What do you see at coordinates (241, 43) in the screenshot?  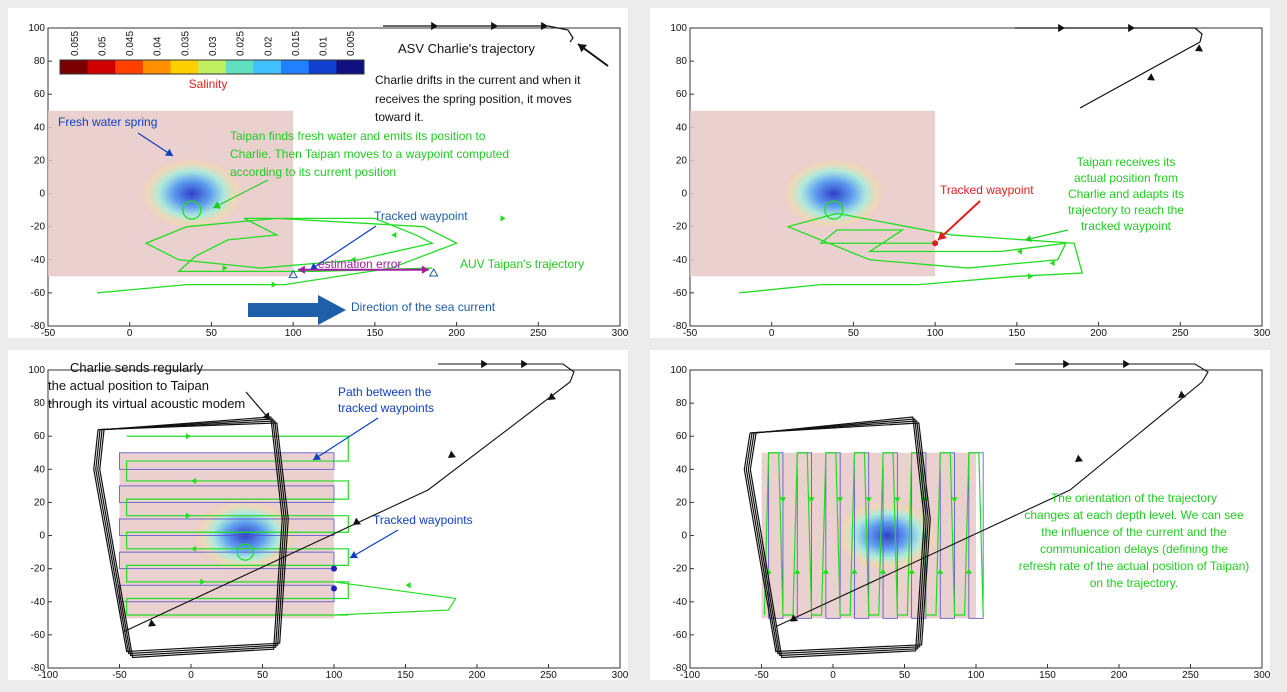 I see `colorbar-tick-label: 0.025` at bounding box center [241, 43].